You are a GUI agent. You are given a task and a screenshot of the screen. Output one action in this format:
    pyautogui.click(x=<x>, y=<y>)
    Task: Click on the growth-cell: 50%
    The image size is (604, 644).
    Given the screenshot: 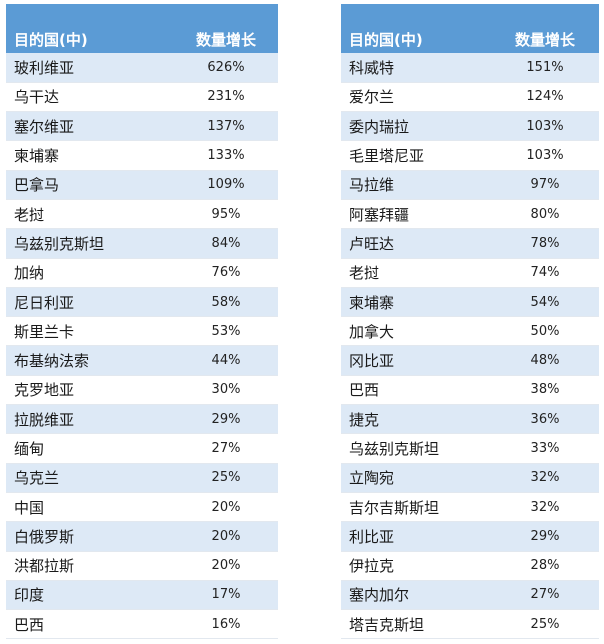 What is the action you would take?
    pyautogui.click(x=545, y=331)
    